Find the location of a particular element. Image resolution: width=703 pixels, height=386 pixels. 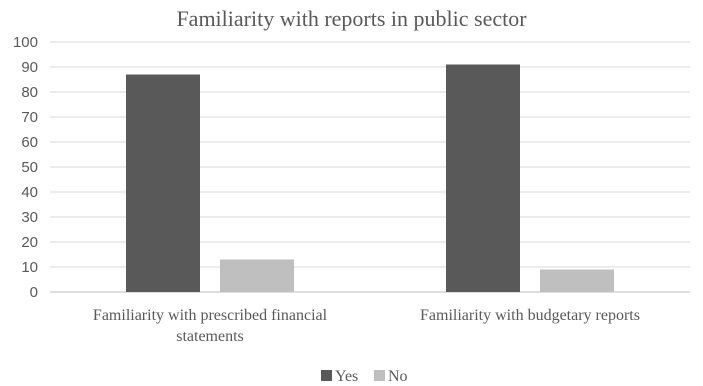

y-tick-label: 50 is located at coordinates (29, 167).